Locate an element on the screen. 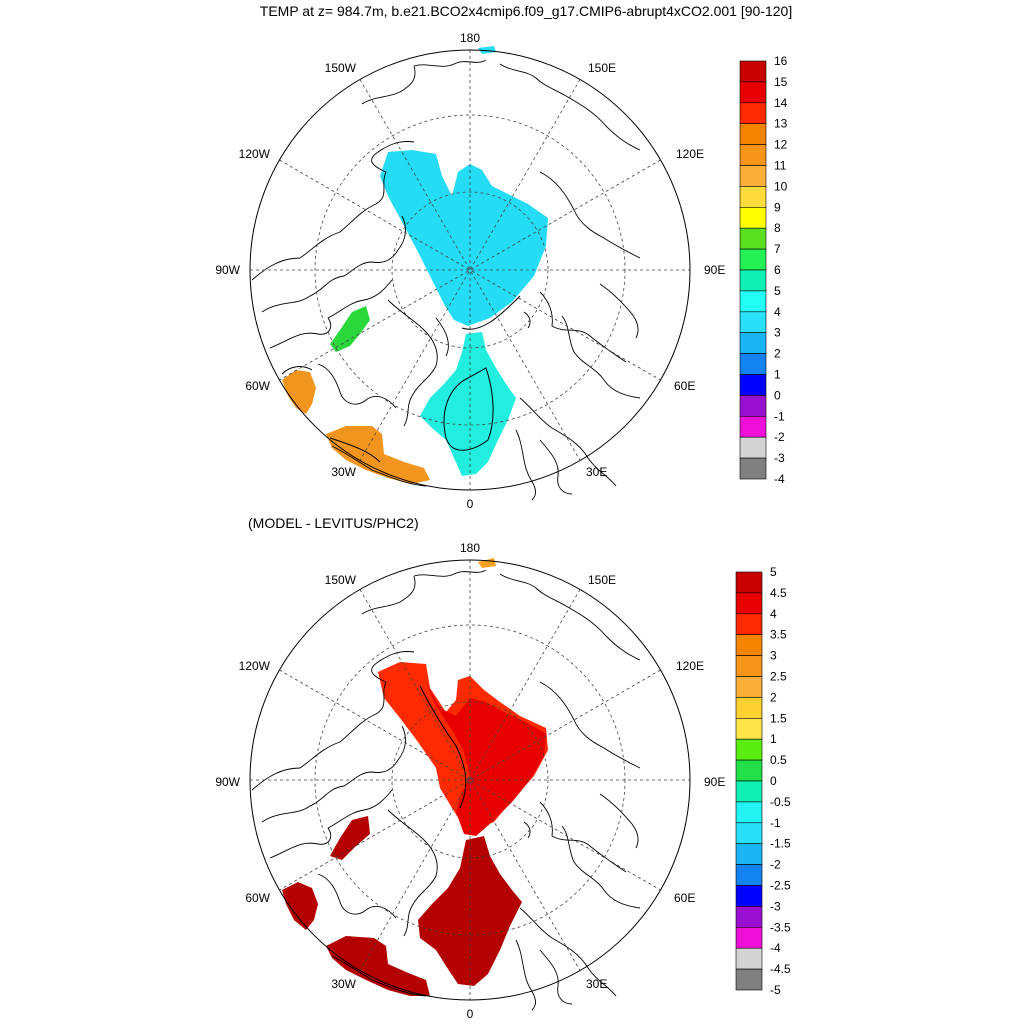 The width and height of the screenshot is (1024, 1024). lon-label-150w: 150W is located at coordinates (341, 68).